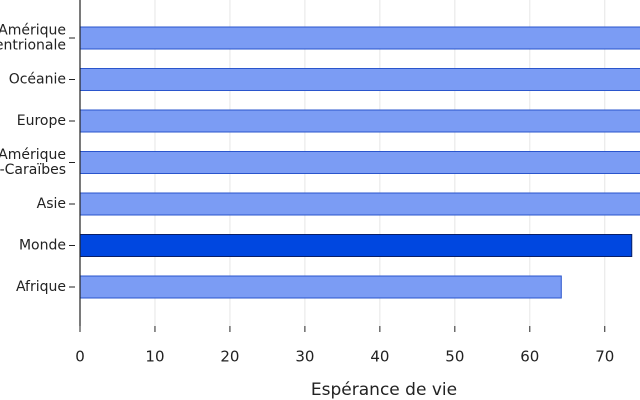 This screenshot has height=400, width=640. I want to click on x-tick-label: 40, so click(379, 357).